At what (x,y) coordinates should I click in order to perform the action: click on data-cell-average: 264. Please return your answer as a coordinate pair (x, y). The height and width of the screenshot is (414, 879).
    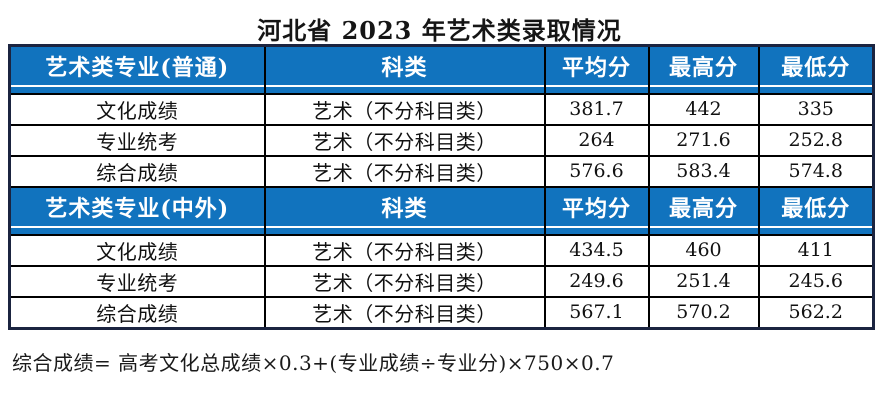
    Looking at the image, I should click on (596, 140).